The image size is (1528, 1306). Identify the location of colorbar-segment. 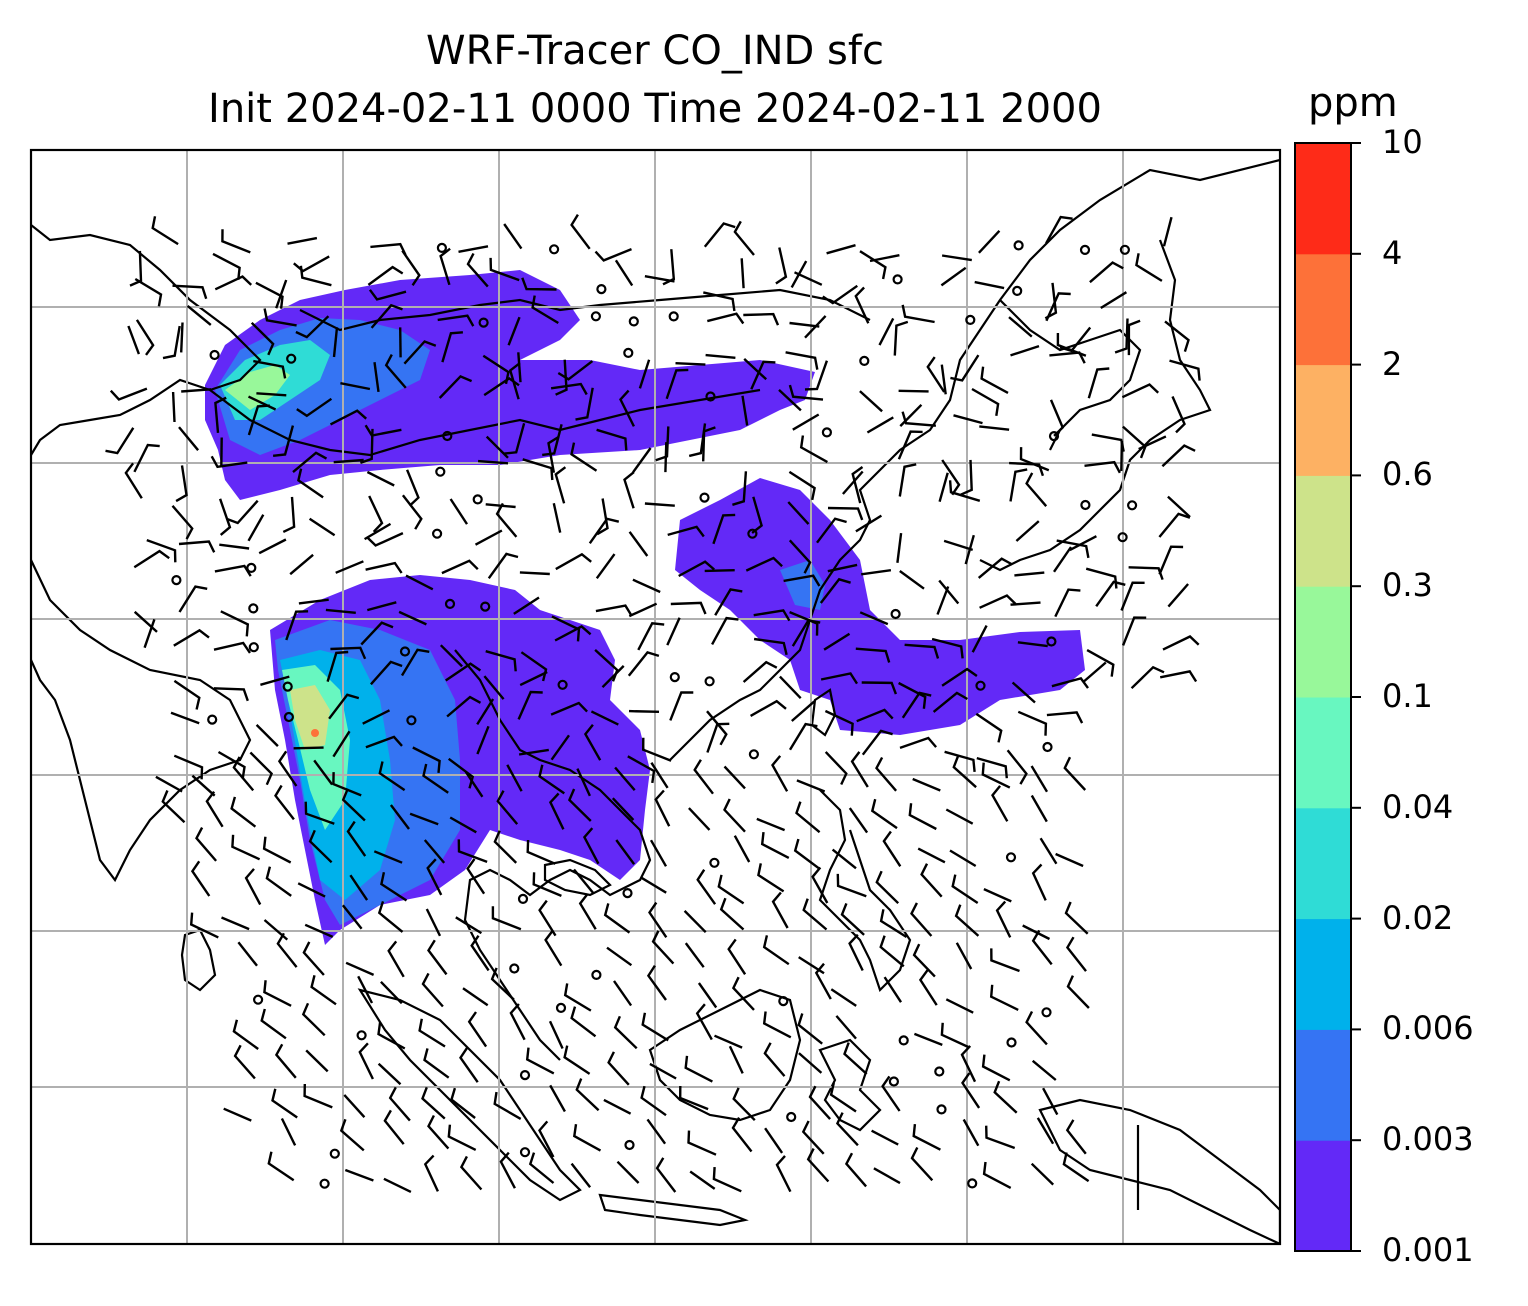
(1323, 420).